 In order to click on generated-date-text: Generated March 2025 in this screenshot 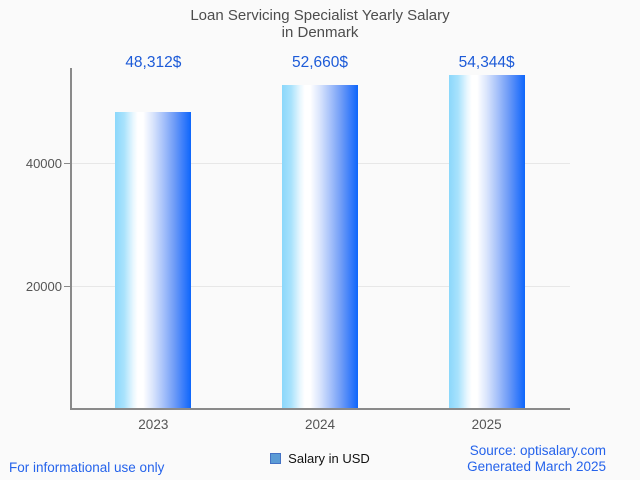, I will do `click(536, 466)`.